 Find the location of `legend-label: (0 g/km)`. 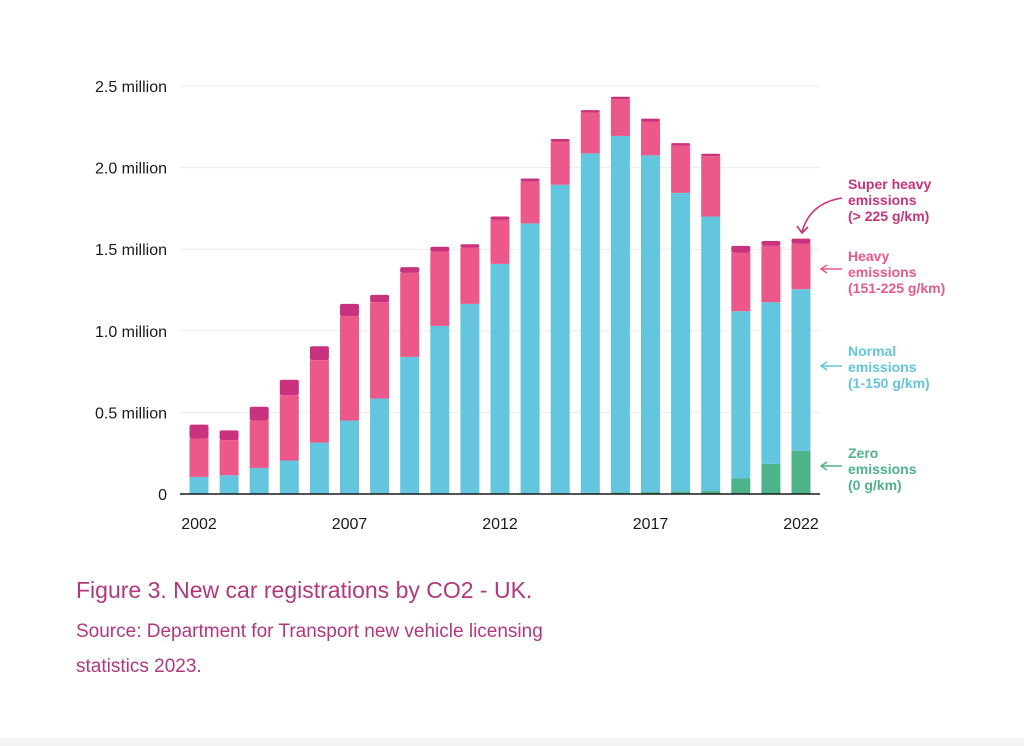

legend-label: (0 g/km) is located at coordinates (875, 485).